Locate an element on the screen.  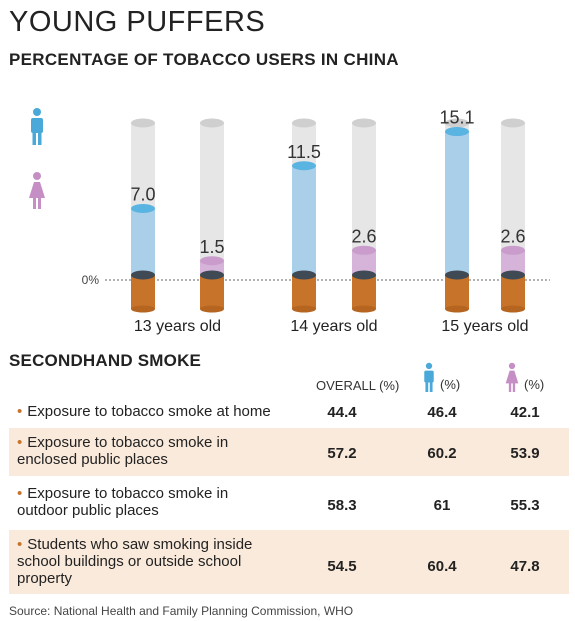
chart-subtitle: PERCENTAGE OF TOBACCO USERS IN CHINA is located at coordinates (204, 59).